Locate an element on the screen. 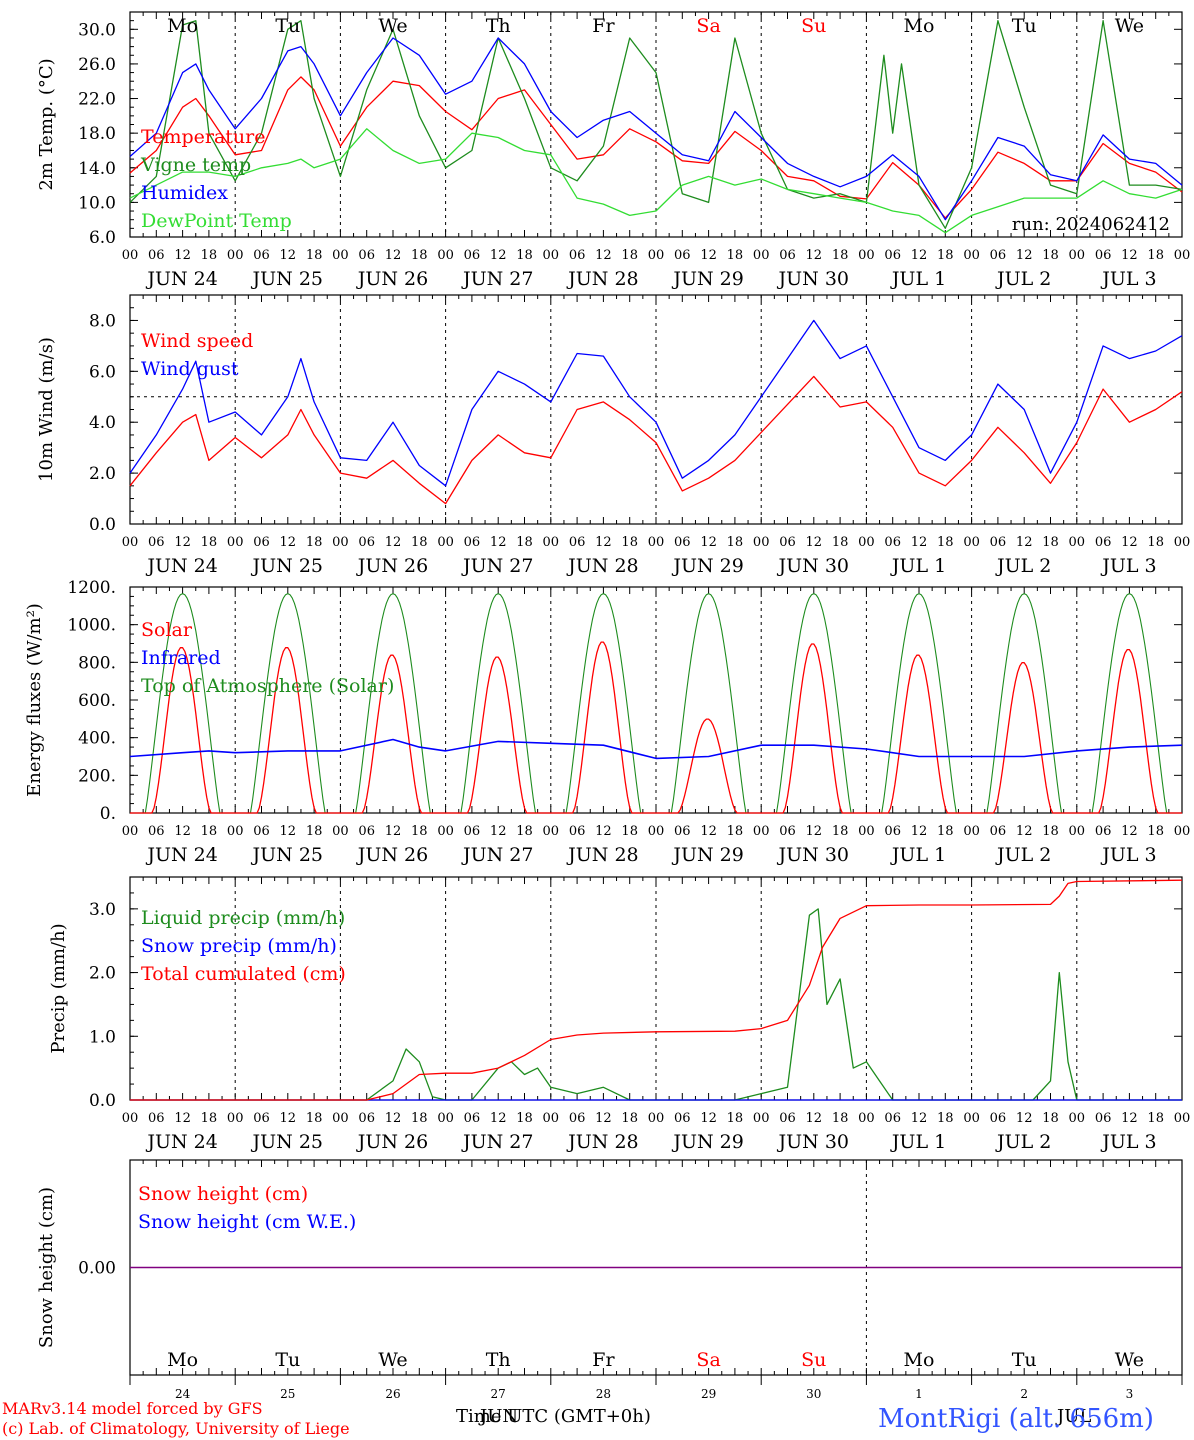 This screenshot has height=1440, width=1194. y-tick-label: 4.0 is located at coordinates (102, 423).